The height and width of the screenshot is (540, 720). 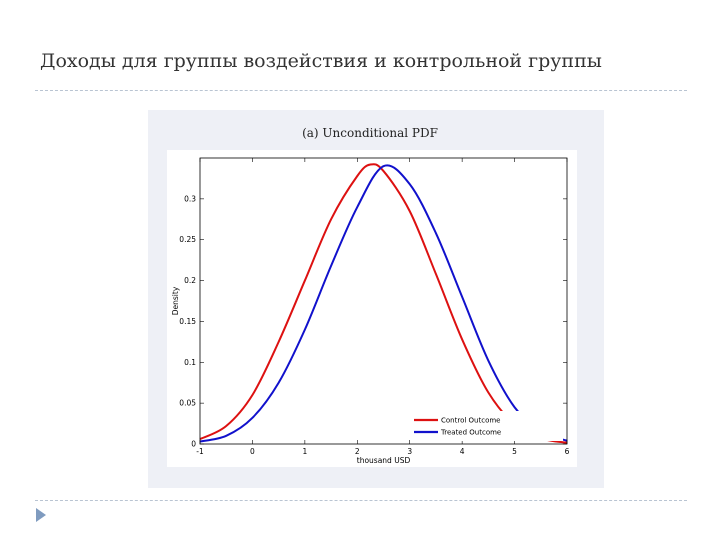 What do you see at coordinates (384, 460) in the screenshot?
I see `x-axis-label: thousand USD` at bounding box center [384, 460].